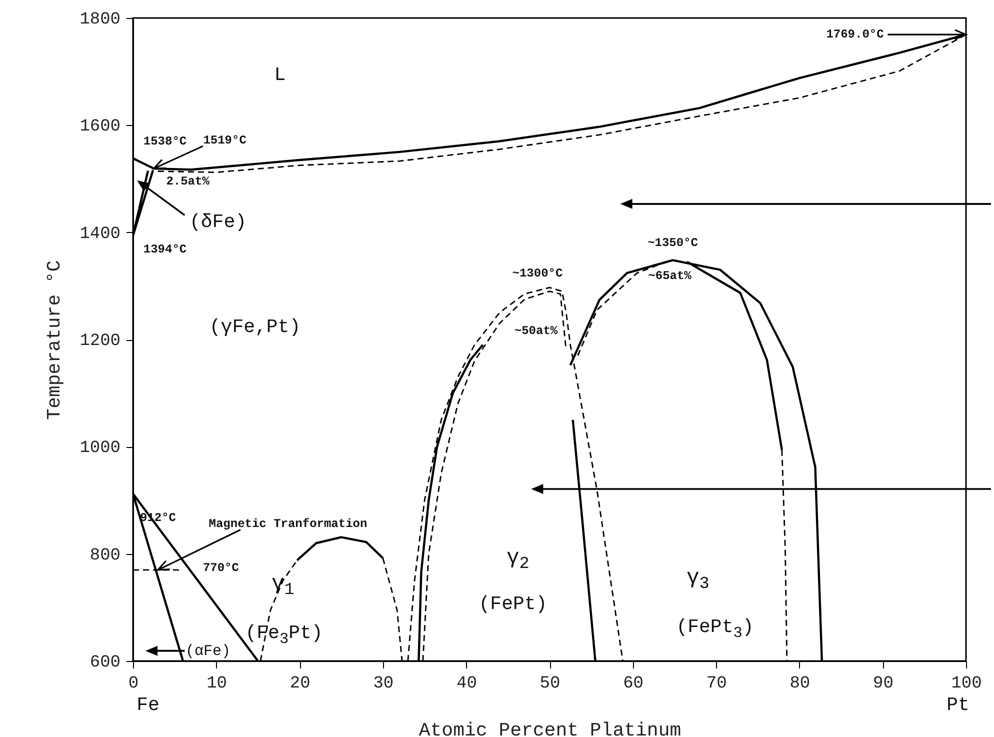 The height and width of the screenshot is (737, 994). Describe the element at coordinates (188, 181) in the screenshot. I see `annotation: 2.5at%` at that location.